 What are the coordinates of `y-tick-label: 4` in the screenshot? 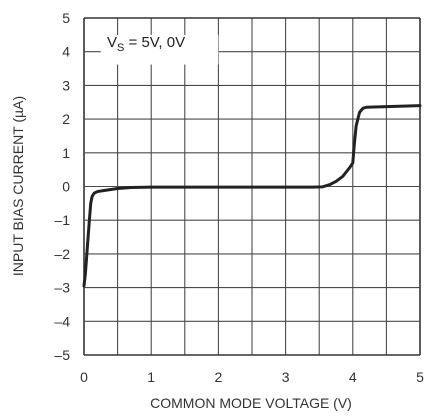 It's located at (66, 52).